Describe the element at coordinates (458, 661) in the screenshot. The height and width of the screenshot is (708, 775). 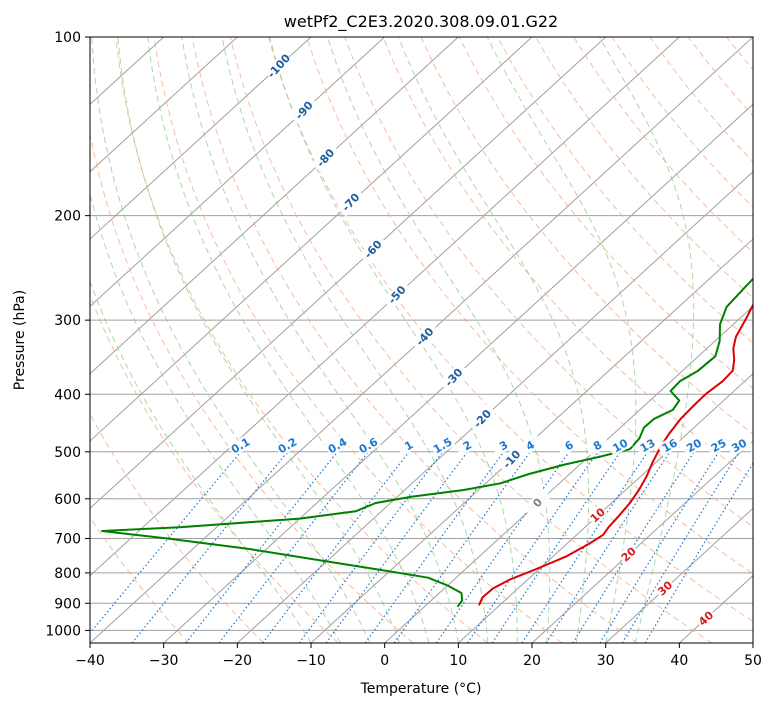
I see `x-tick-label: 10` at that location.